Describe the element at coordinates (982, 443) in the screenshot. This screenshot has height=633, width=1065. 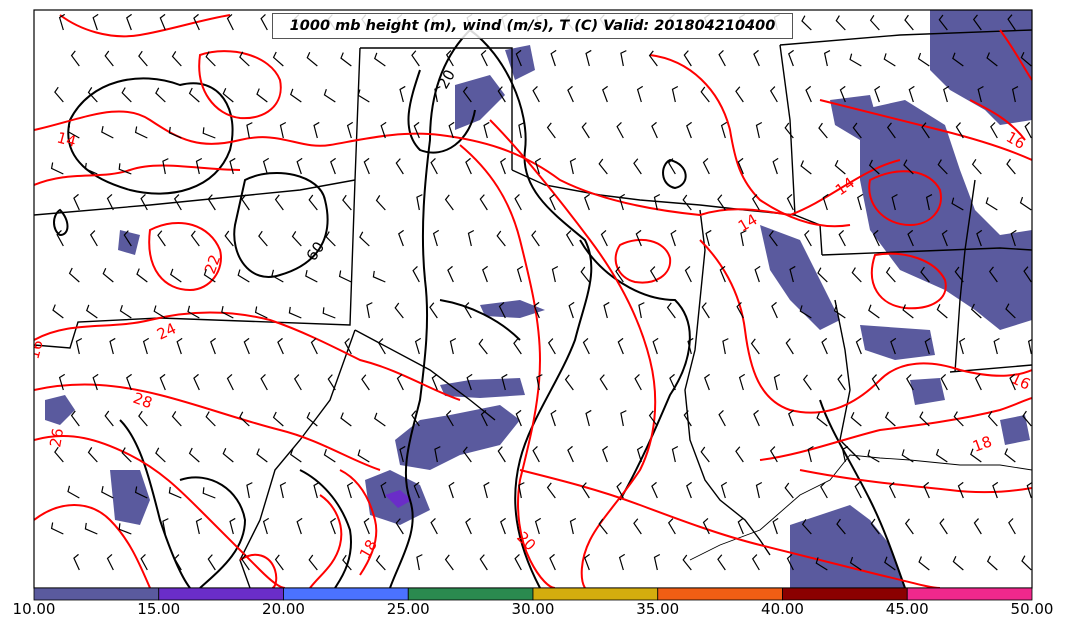
I see `temperature-label: 18` at that location.